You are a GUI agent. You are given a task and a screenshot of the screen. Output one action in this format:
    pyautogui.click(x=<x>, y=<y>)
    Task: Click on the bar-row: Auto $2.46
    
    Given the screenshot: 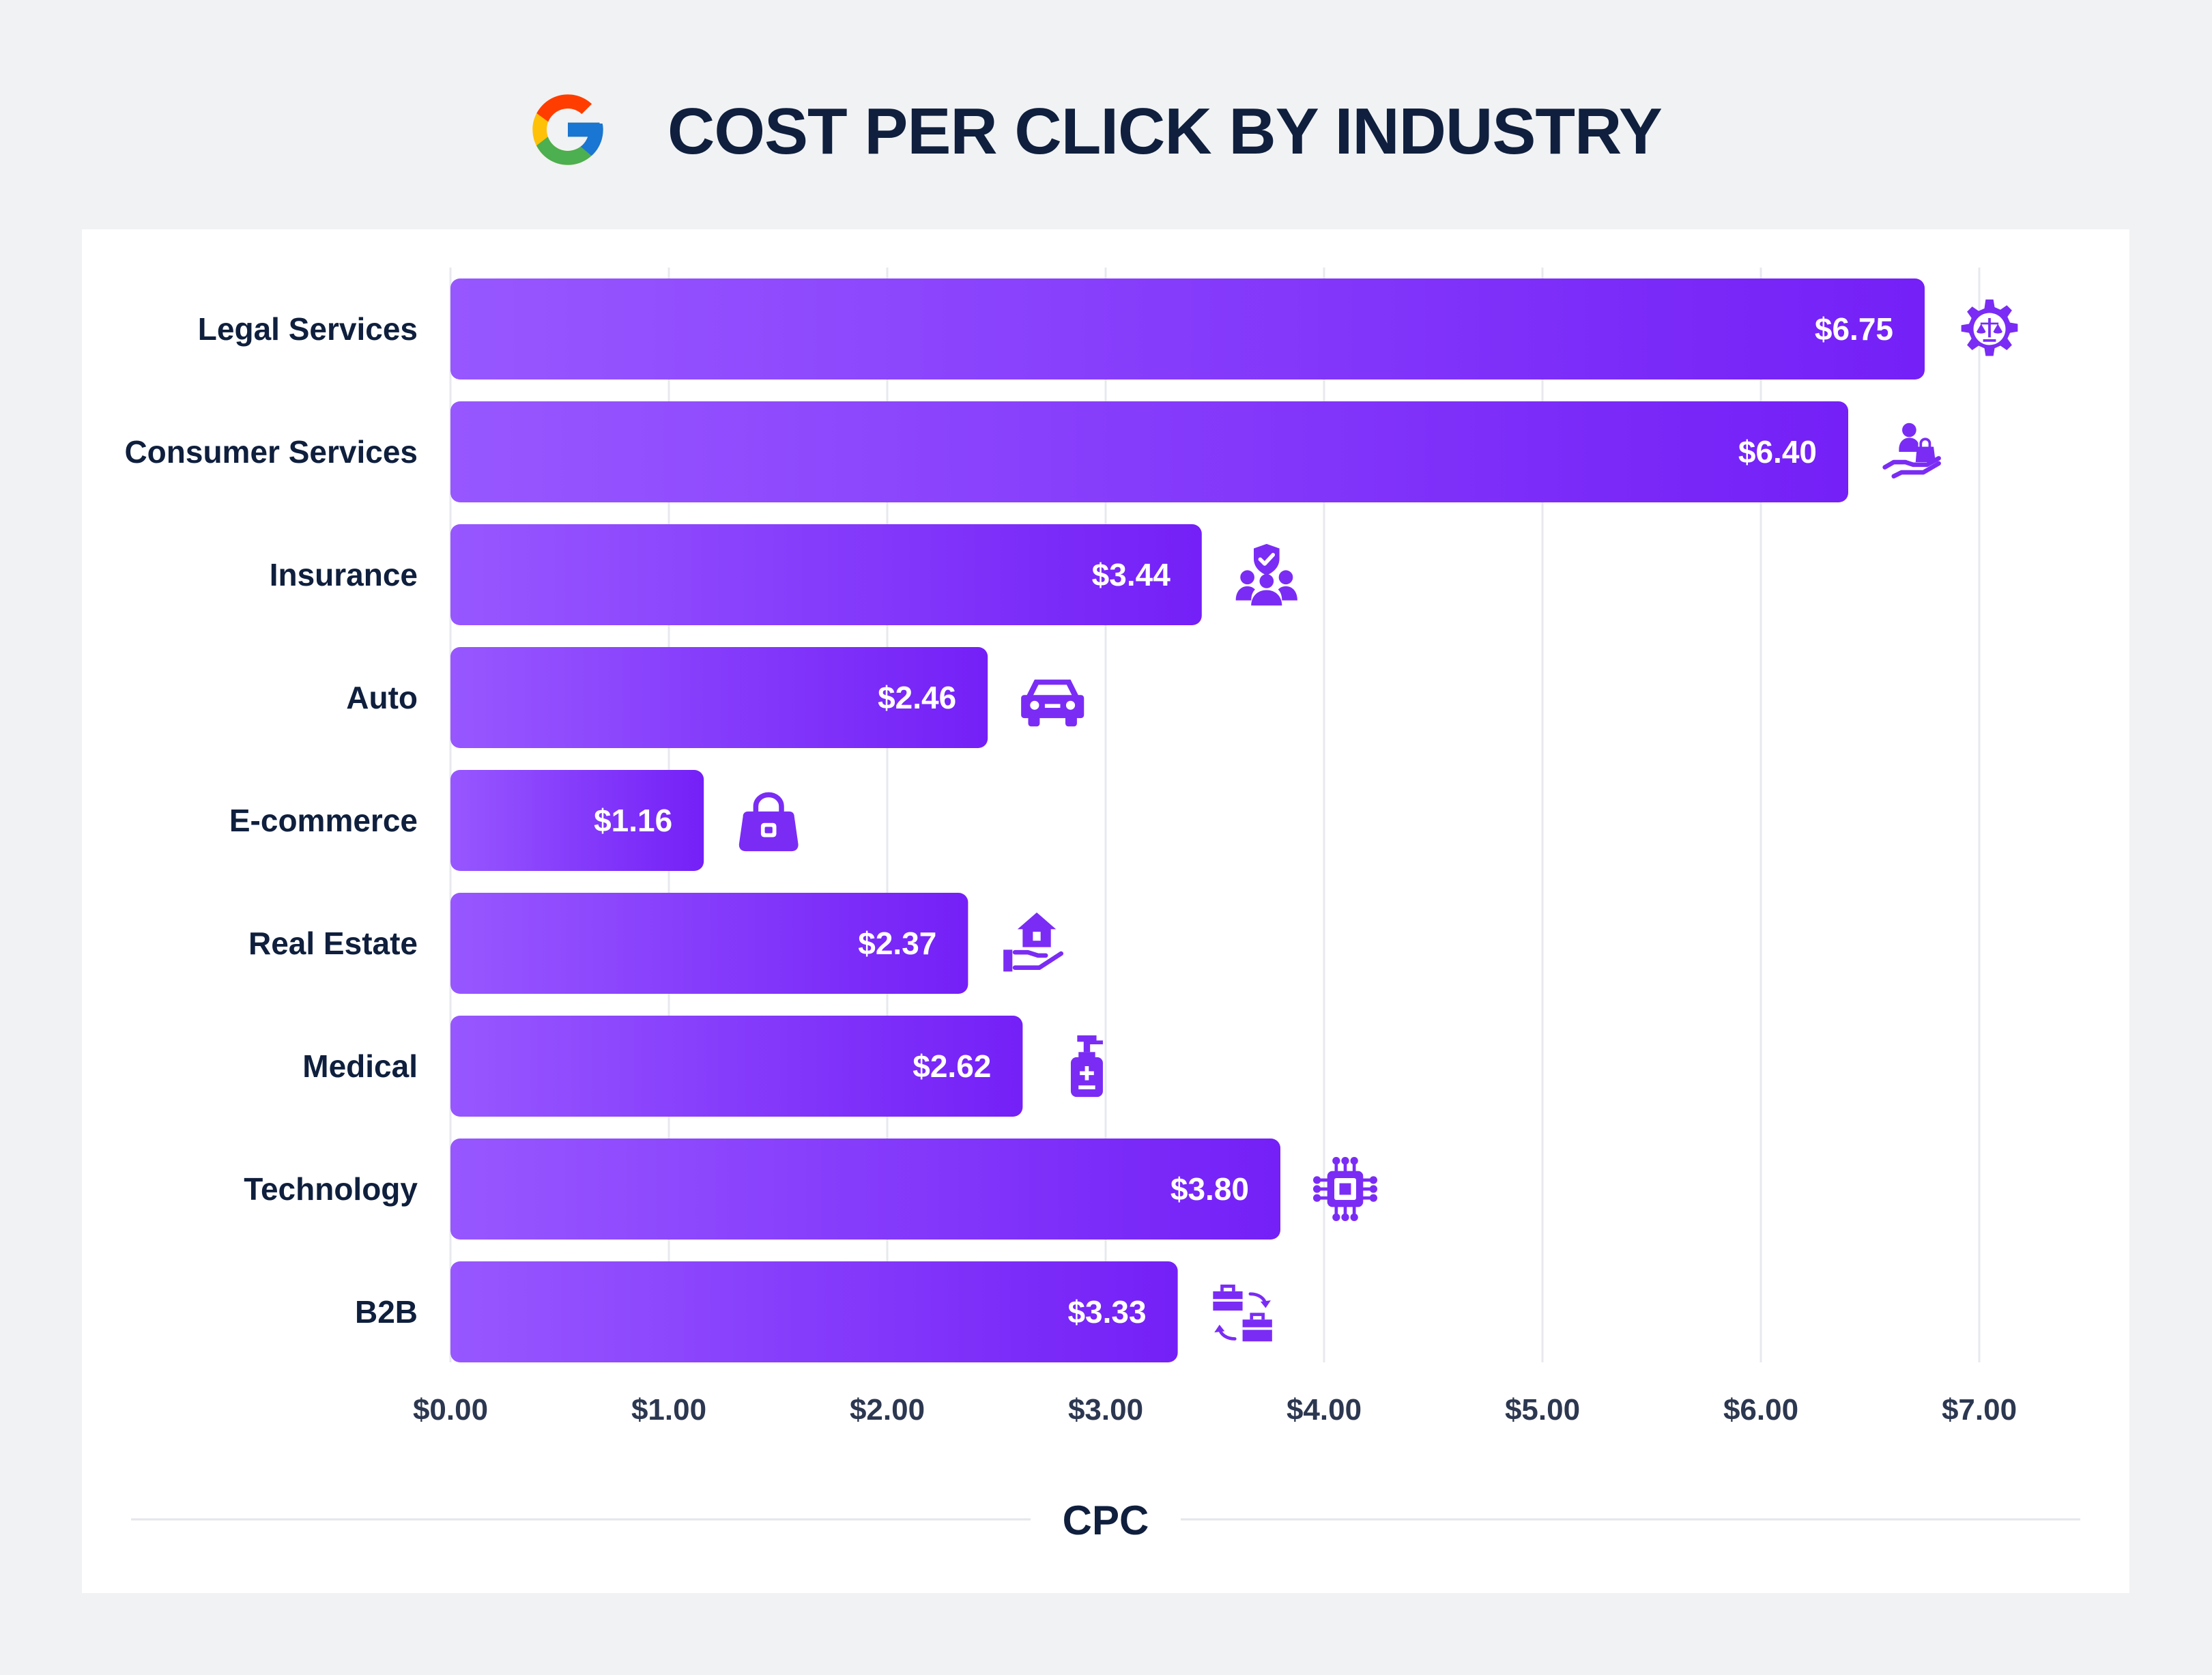 What is the action you would take?
    pyautogui.click(x=716, y=697)
    